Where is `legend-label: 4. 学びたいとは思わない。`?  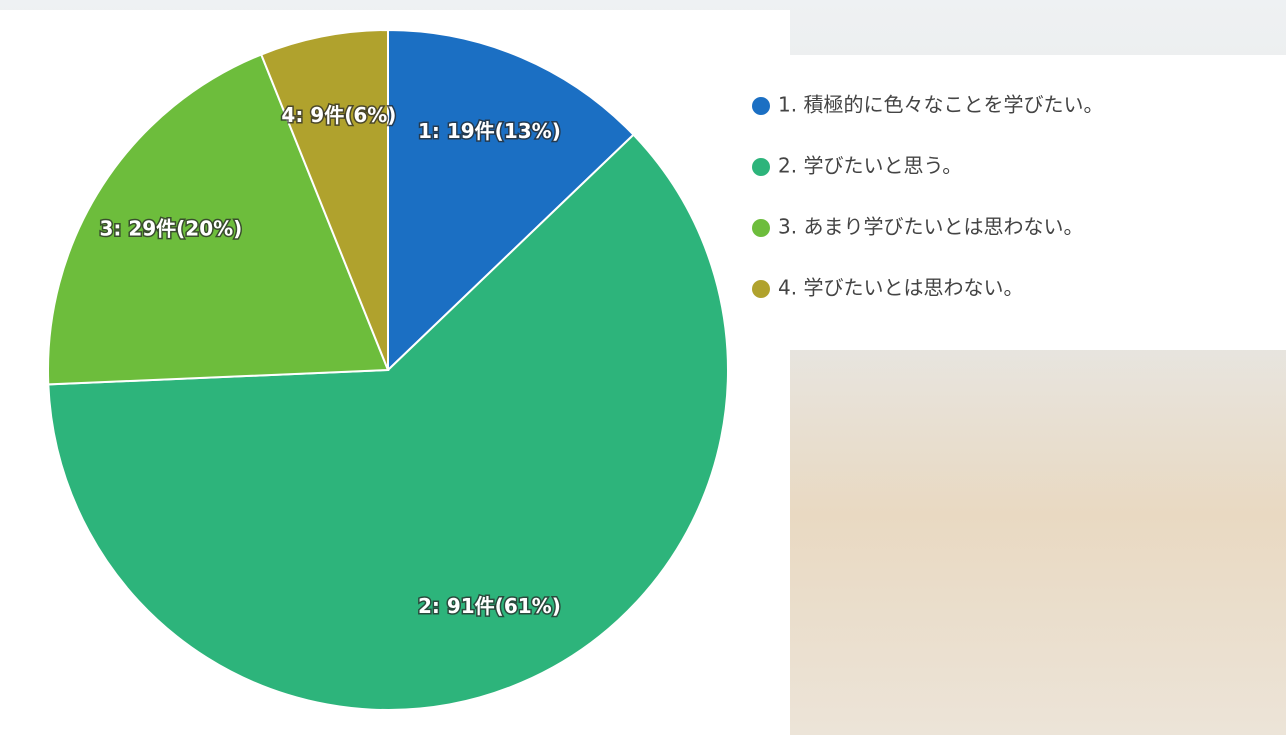
legend-label: 4. 学びたいとは思わない。 is located at coordinates (900, 288).